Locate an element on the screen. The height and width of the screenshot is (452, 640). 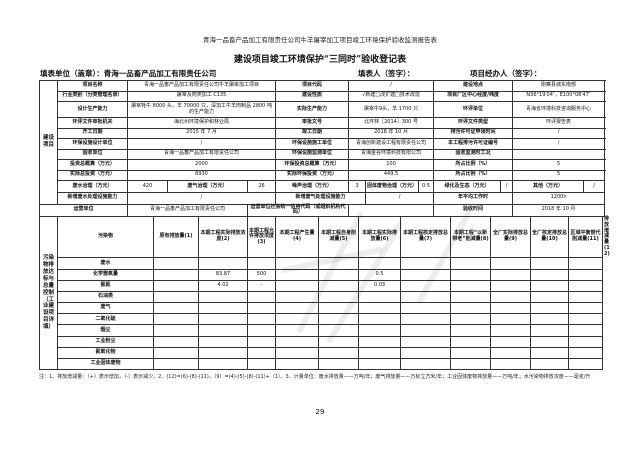
field-label: 投资总概算（万元） is located at coordinates (92, 165).